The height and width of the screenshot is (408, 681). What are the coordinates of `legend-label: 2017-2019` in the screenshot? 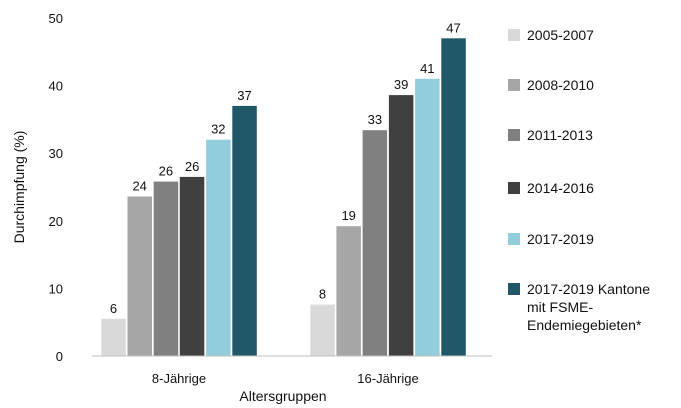 It's located at (560, 239).